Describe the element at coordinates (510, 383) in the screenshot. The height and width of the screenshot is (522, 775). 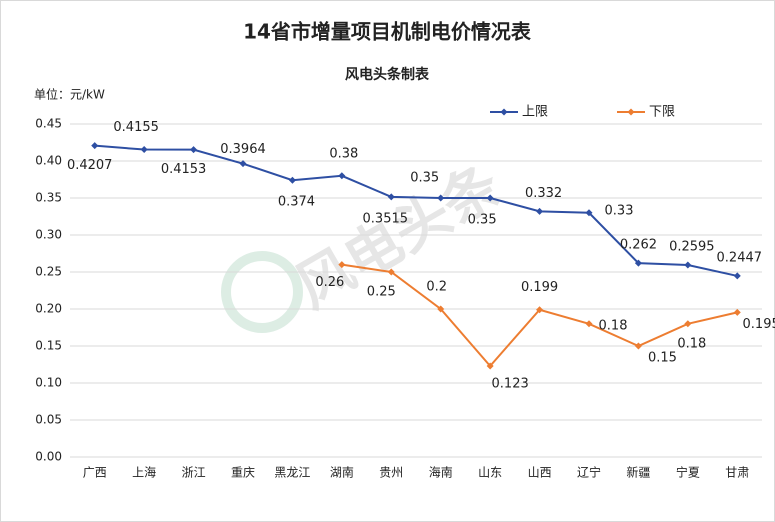
I see `data-label: 0.123` at that location.